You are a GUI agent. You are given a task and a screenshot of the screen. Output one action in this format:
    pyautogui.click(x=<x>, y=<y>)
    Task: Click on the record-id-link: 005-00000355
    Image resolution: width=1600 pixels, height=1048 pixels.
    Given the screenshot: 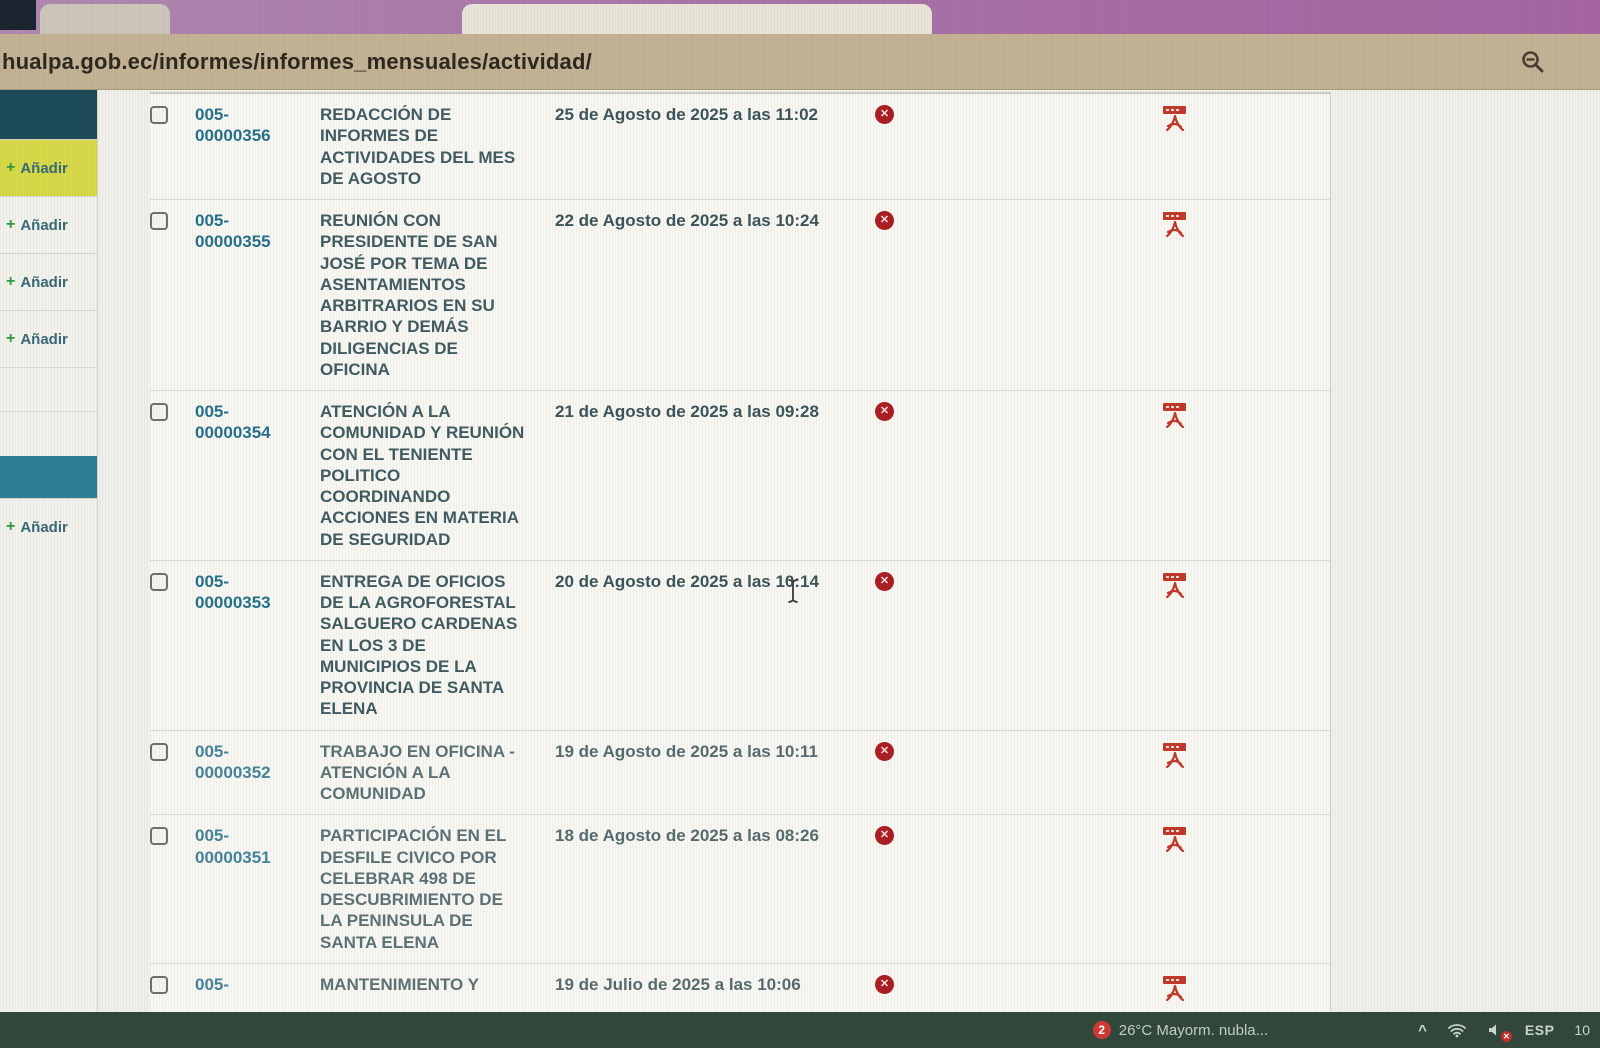 What is the action you would take?
    pyautogui.click(x=233, y=231)
    